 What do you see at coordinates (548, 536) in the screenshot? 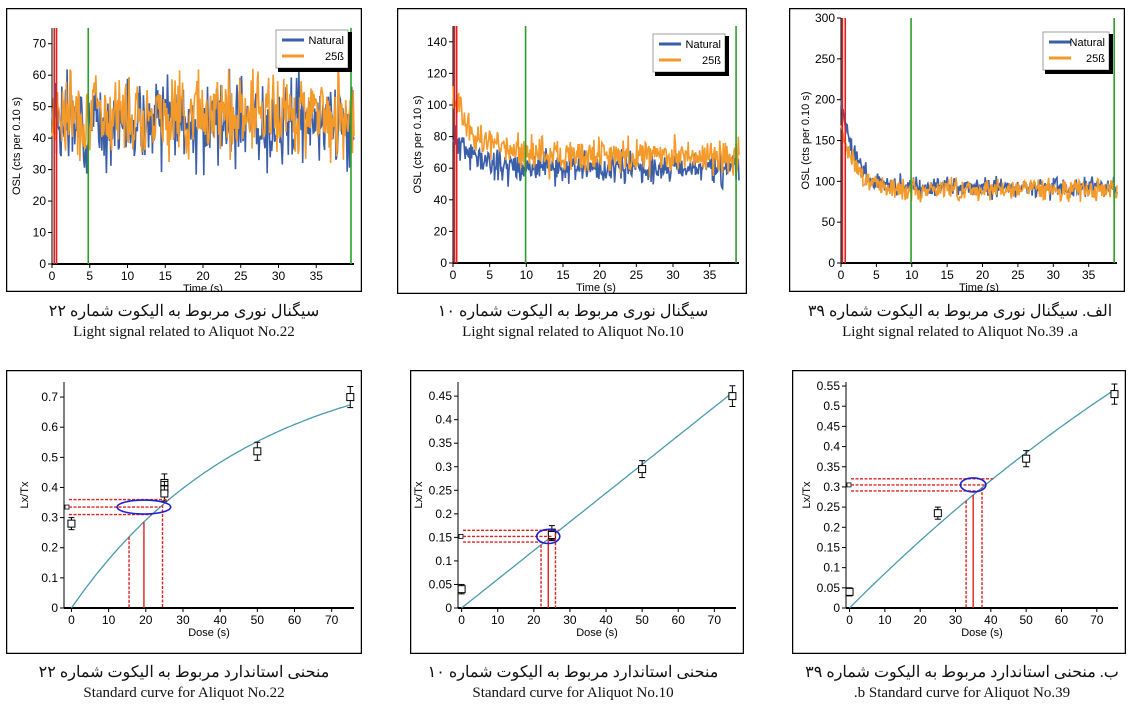
I see `intersection-ellipse` at bounding box center [548, 536].